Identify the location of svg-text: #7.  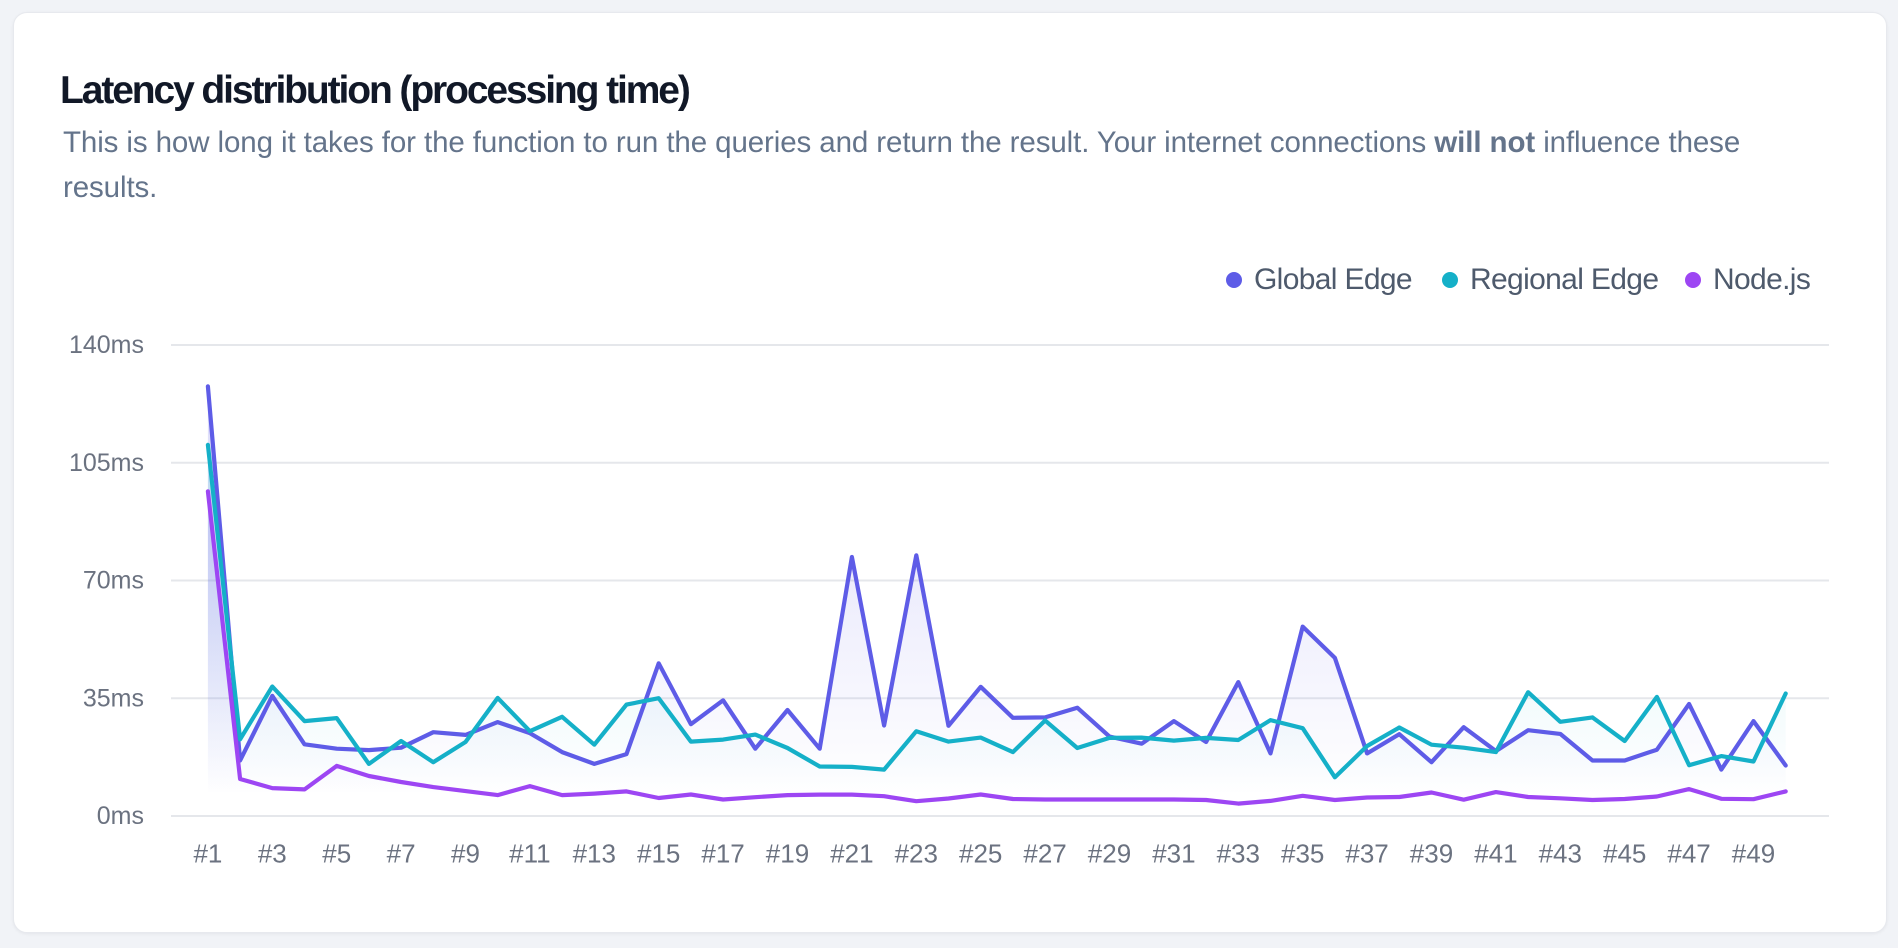
(401, 854).